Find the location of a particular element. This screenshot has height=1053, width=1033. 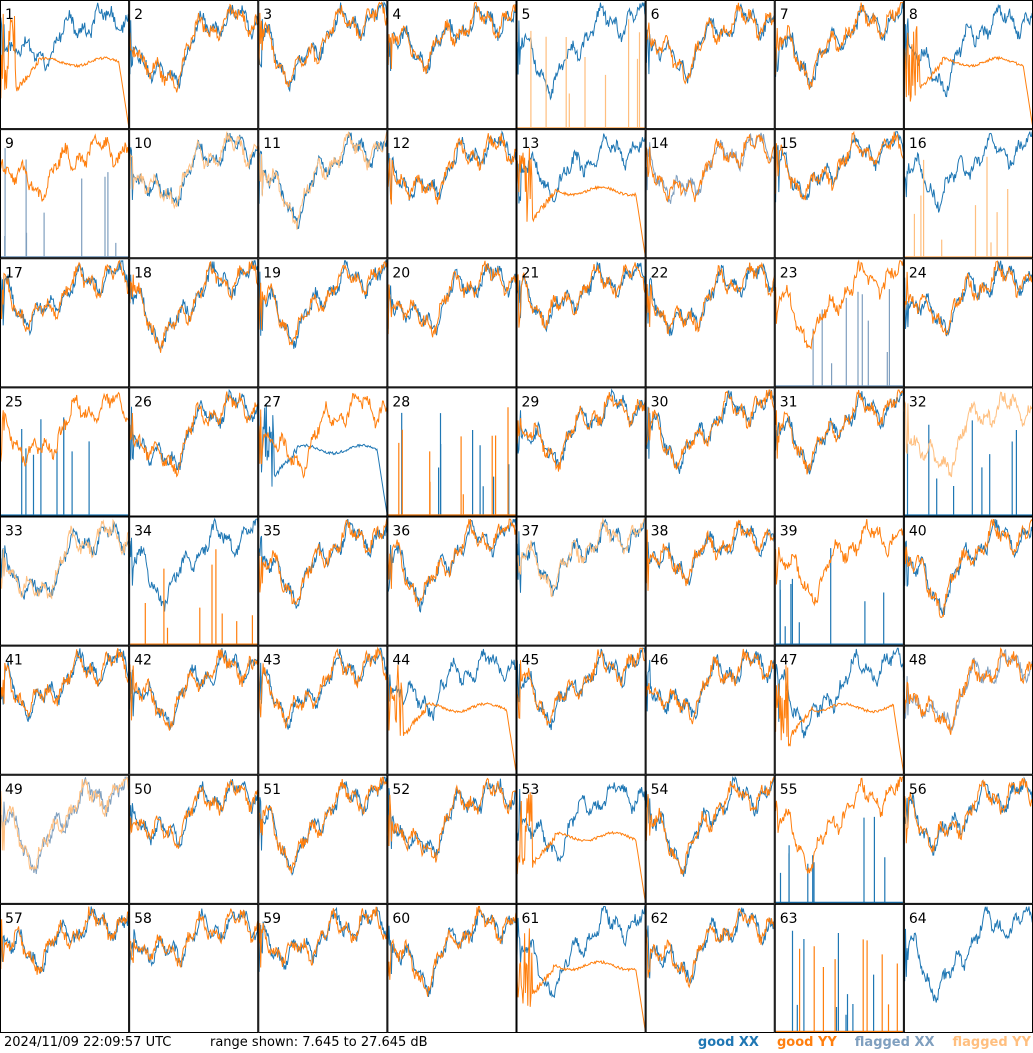

panel-number: 29 is located at coordinates (531, 402).